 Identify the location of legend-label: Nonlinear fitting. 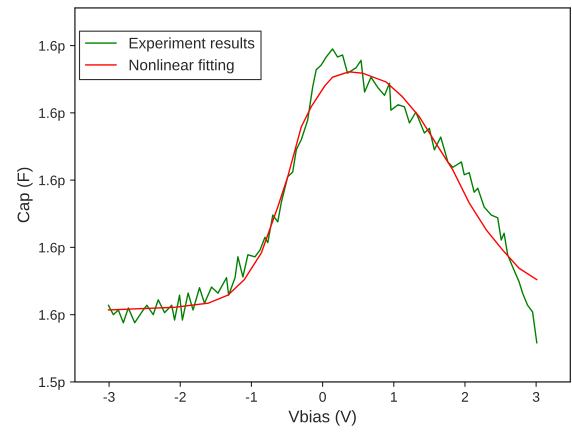
(182, 66).